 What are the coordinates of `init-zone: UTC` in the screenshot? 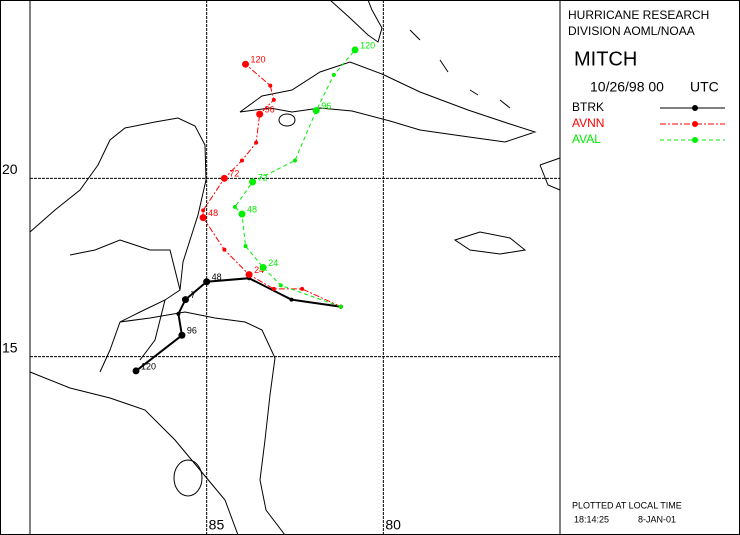 It's located at (704, 87).